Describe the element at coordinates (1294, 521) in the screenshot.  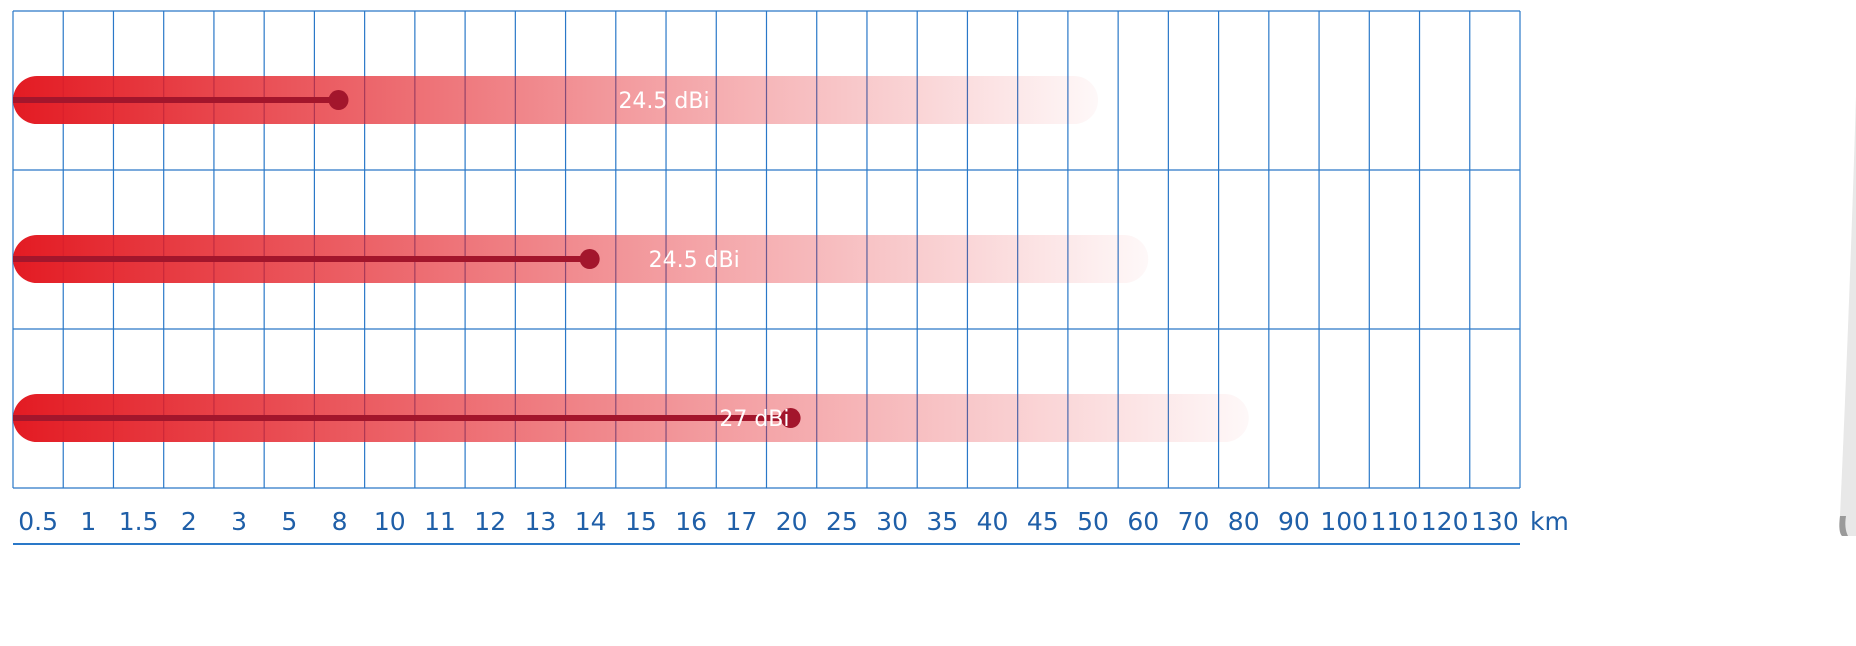
I see `x-tick-label: 90` at that location.